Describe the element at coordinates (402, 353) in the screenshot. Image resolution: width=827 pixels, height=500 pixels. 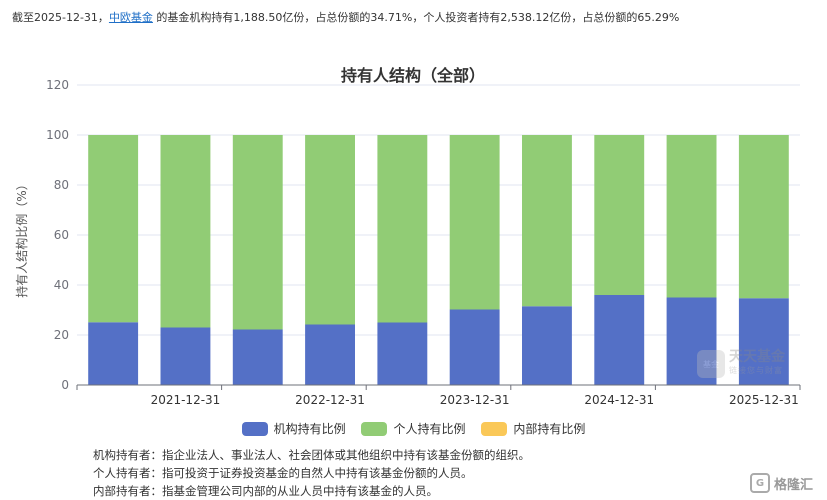
I see `bar-2023-06-30-institution` at that location.